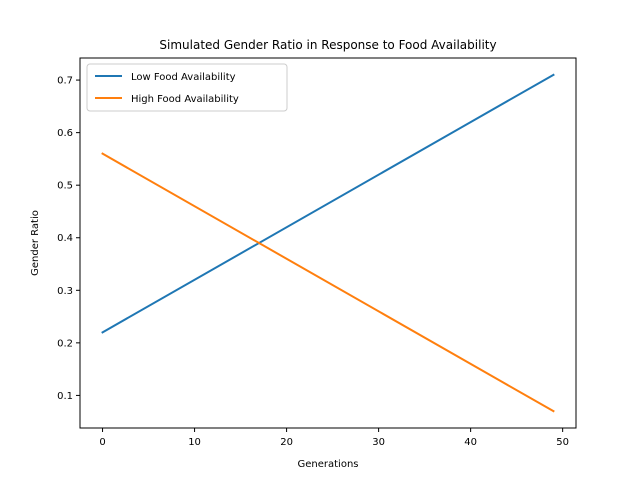  I want to click on y-axis: 0.1 0.2 0.3 0.4 0.5 0.6 0.7, so click(68, 239).